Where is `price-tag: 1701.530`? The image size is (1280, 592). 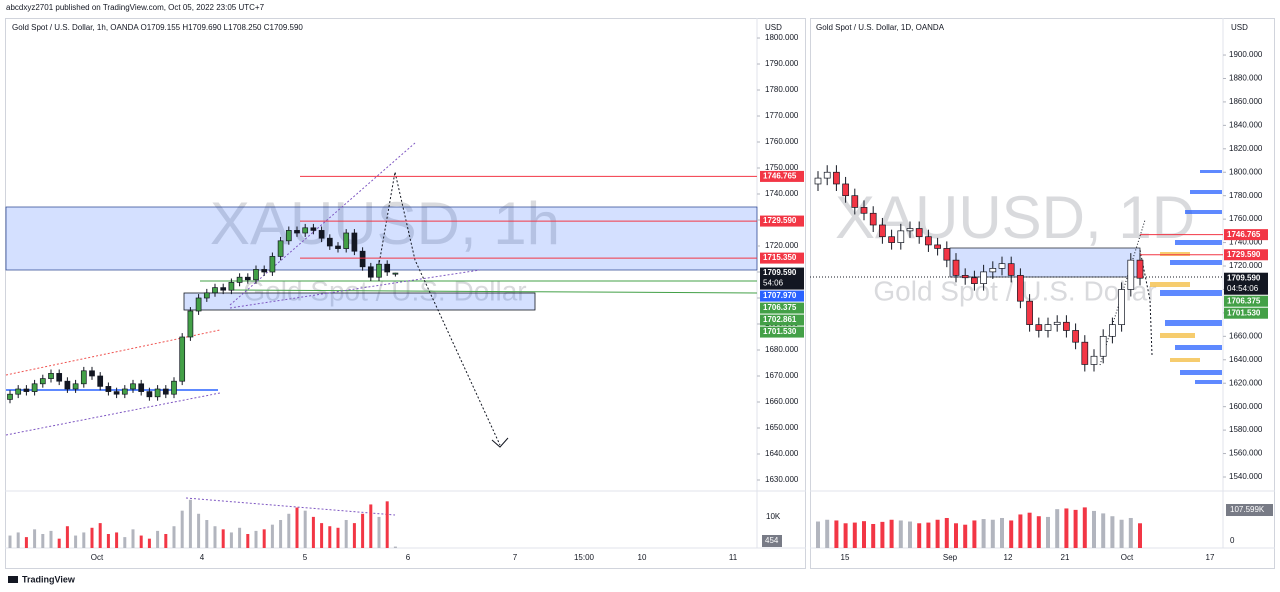 price-tag: 1701.530 is located at coordinates (1244, 312).